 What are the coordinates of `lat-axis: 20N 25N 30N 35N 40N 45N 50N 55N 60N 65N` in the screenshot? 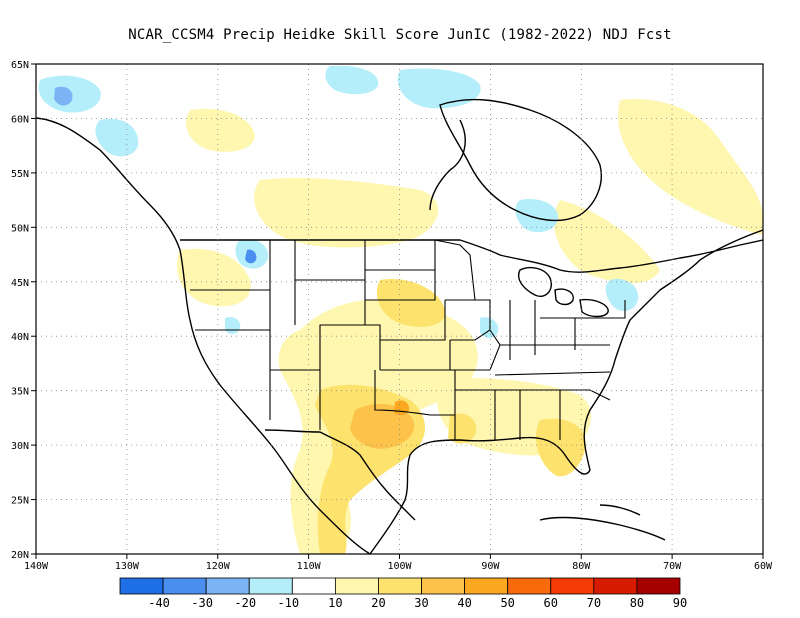 It's located at (23, 310).